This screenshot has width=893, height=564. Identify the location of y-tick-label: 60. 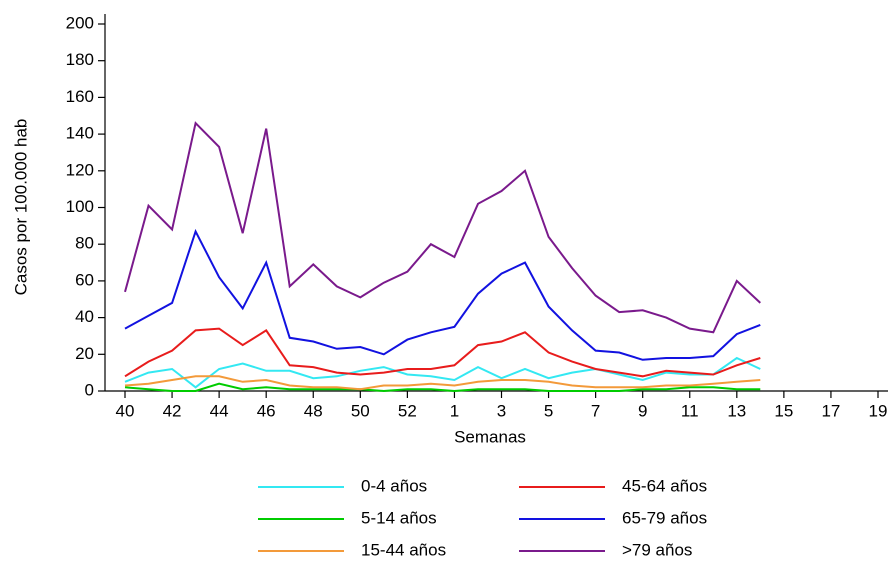
(84, 279).